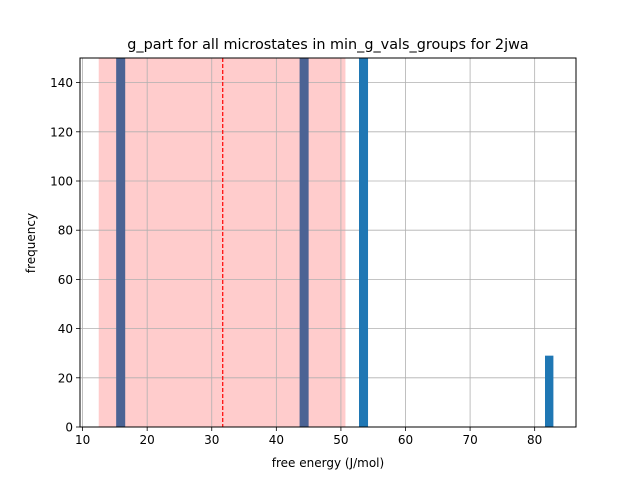 The width and height of the screenshot is (640, 485). Describe the element at coordinates (211, 440) in the screenshot. I see `x-tick-label: 30` at that location.